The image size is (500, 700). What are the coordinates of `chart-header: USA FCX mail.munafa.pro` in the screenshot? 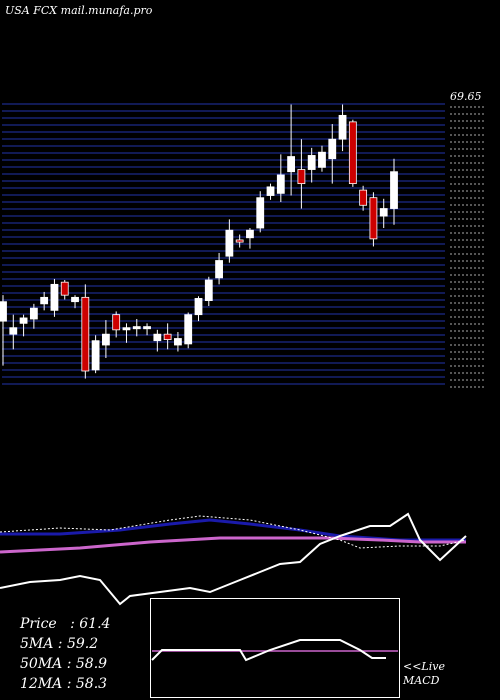 It's located at (78, 10).